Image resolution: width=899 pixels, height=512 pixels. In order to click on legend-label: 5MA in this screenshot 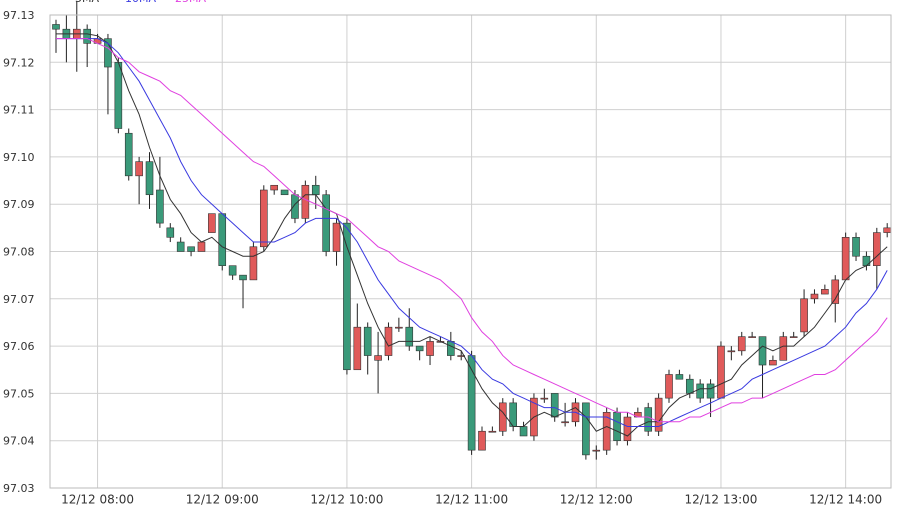, I will do `click(87, 2)`.